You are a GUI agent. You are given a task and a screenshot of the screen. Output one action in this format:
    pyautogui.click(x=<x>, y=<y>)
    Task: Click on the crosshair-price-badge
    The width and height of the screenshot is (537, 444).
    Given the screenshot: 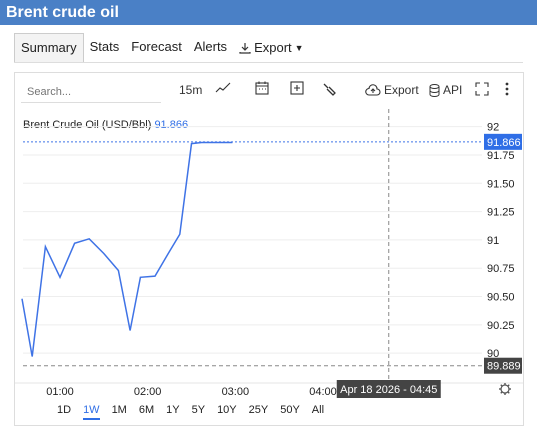 What is the action you would take?
    pyautogui.click(x=503, y=365)
    